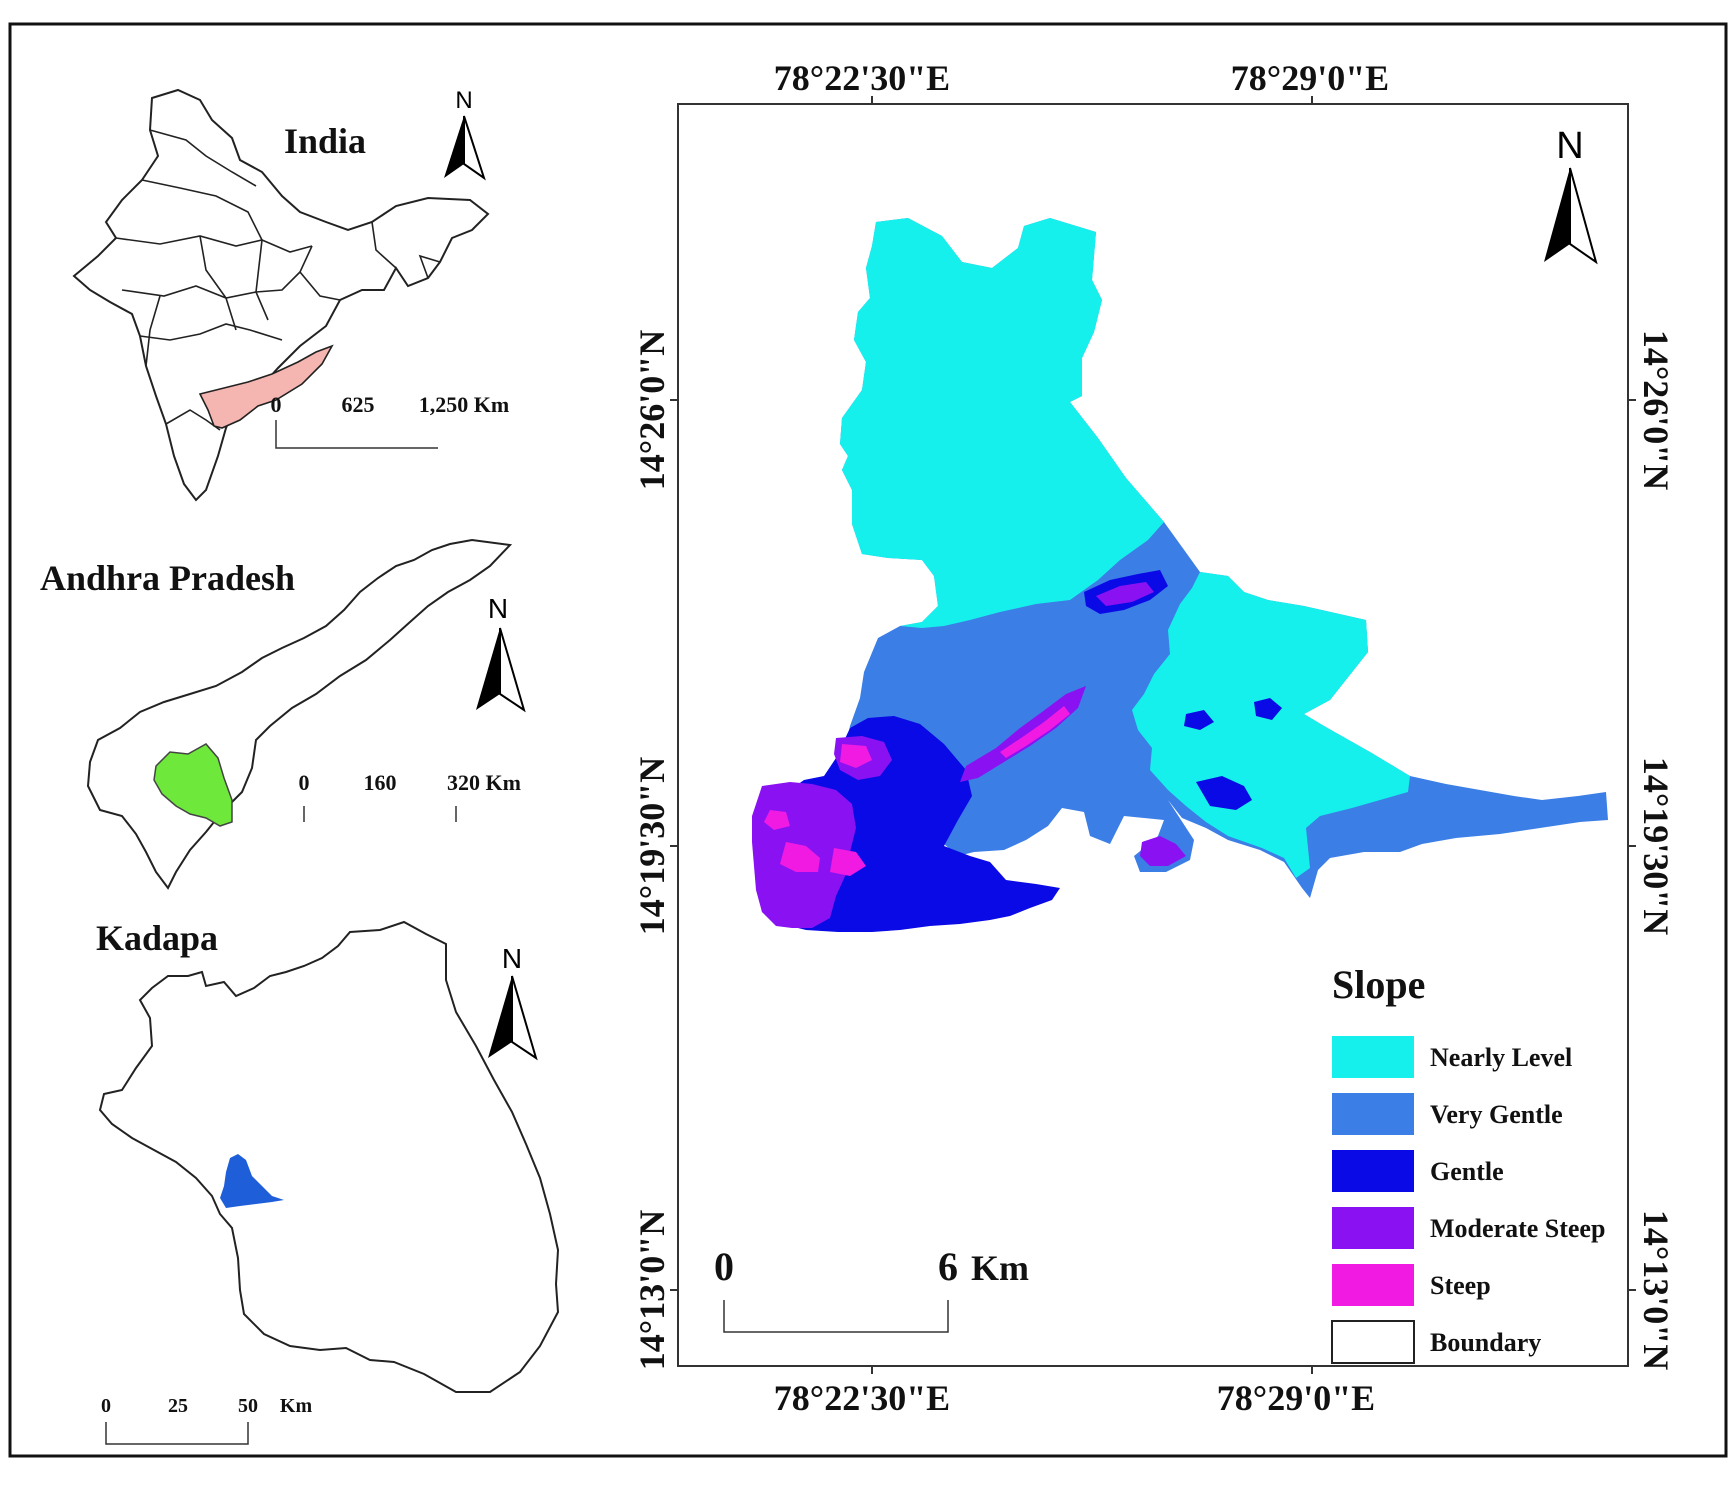 The width and height of the screenshot is (1734, 1485). What do you see at coordinates (464, 404) in the screenshot?
I see `india-scale-tick-2: 1,250 Km` at bounding box center [464, 404].